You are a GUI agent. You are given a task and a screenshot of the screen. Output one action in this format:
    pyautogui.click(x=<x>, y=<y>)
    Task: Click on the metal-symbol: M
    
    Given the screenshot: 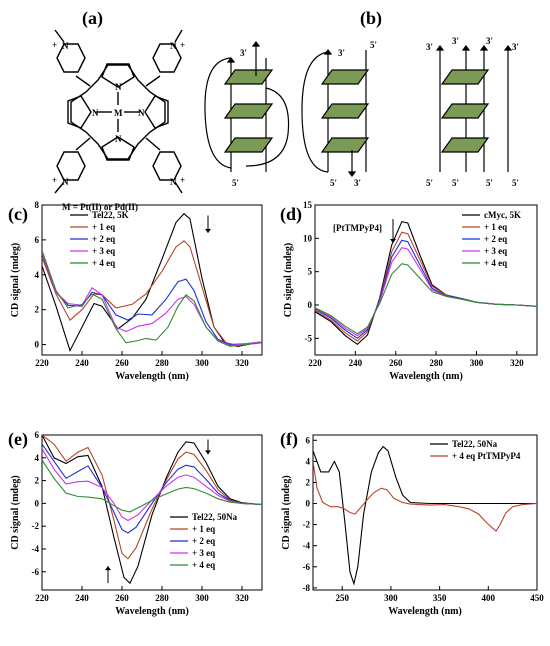 What is the action you would take?
    pyautogui.click(x=118, y=113)
    